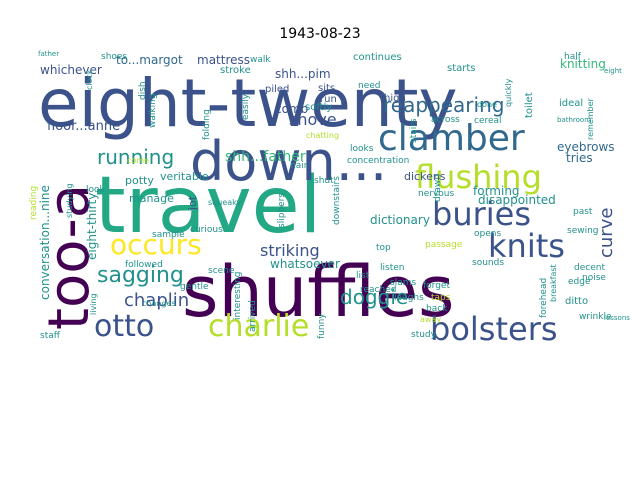  What do you see at coordinates (579, 158) in the screenshot?
I see `word-tries: tries` at bounding box center [579, 158].